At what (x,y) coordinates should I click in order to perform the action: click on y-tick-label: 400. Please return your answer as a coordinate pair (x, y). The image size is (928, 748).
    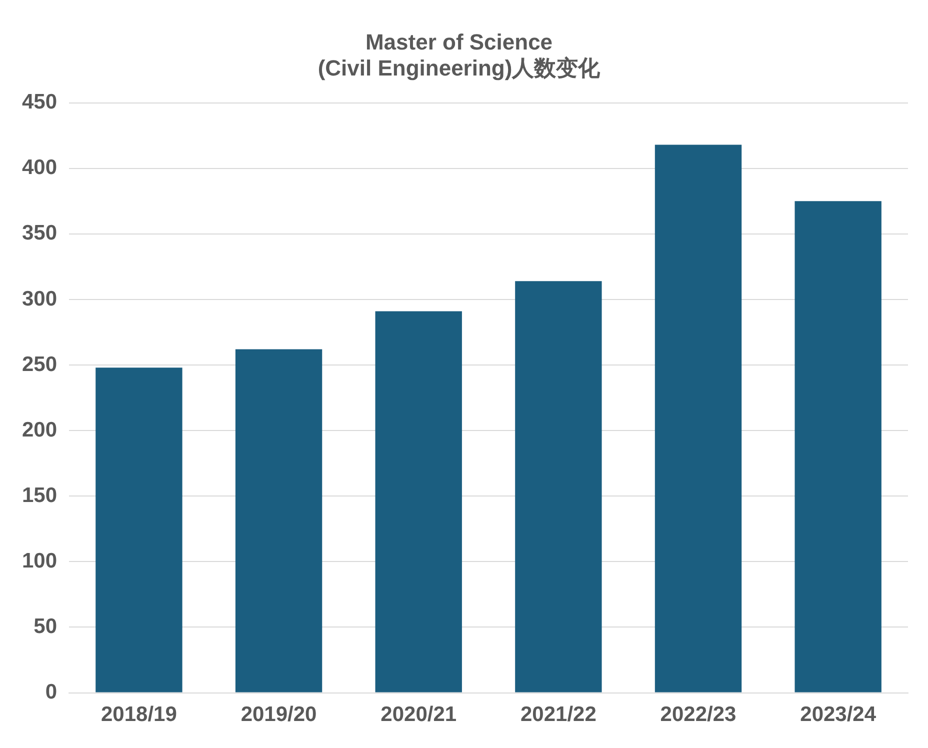
    Looking at the image, I should click on (40, 168).